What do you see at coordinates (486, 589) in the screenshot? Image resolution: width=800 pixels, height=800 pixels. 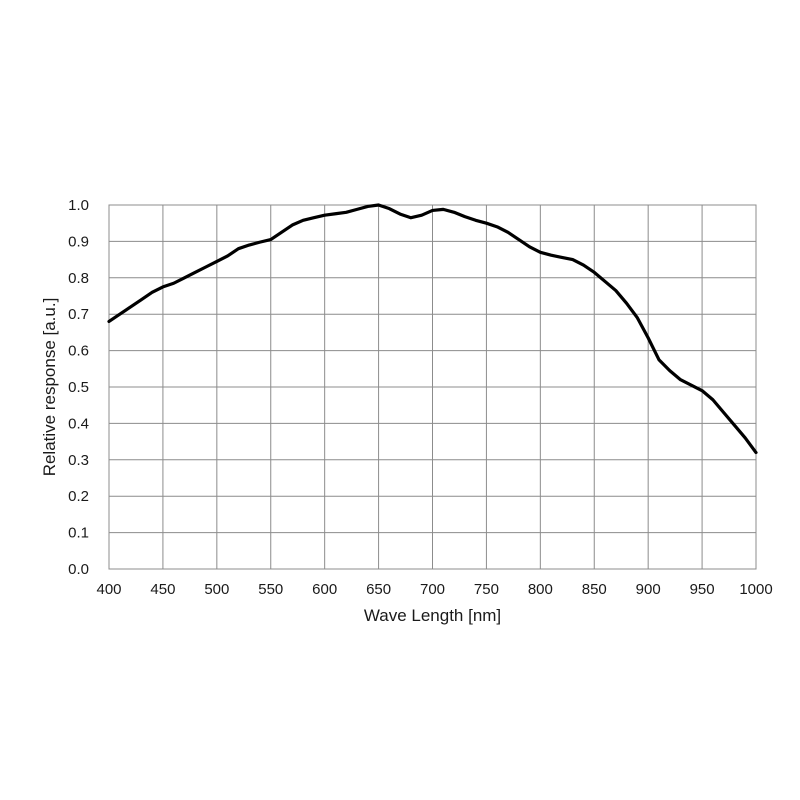 I see `x-tick-label: 750` at bounding box center [486, 589].